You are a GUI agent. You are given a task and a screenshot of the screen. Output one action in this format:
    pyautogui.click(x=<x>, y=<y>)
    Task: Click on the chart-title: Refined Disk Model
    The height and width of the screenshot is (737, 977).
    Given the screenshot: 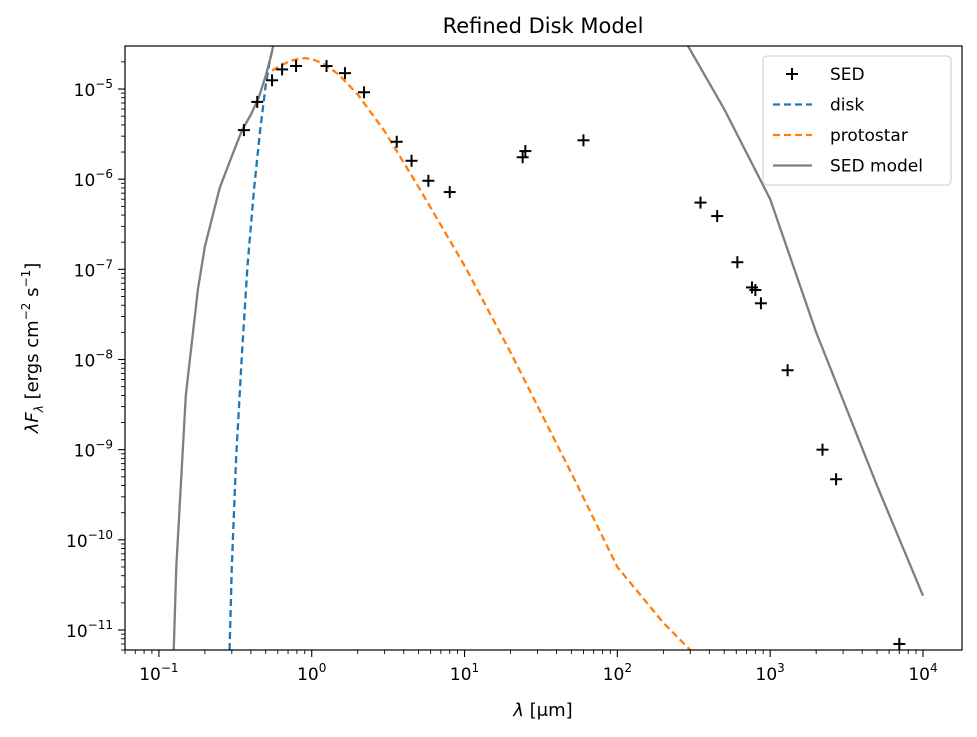 What is the action you would take?
    pyautogui.click(x=543, y=26)
    